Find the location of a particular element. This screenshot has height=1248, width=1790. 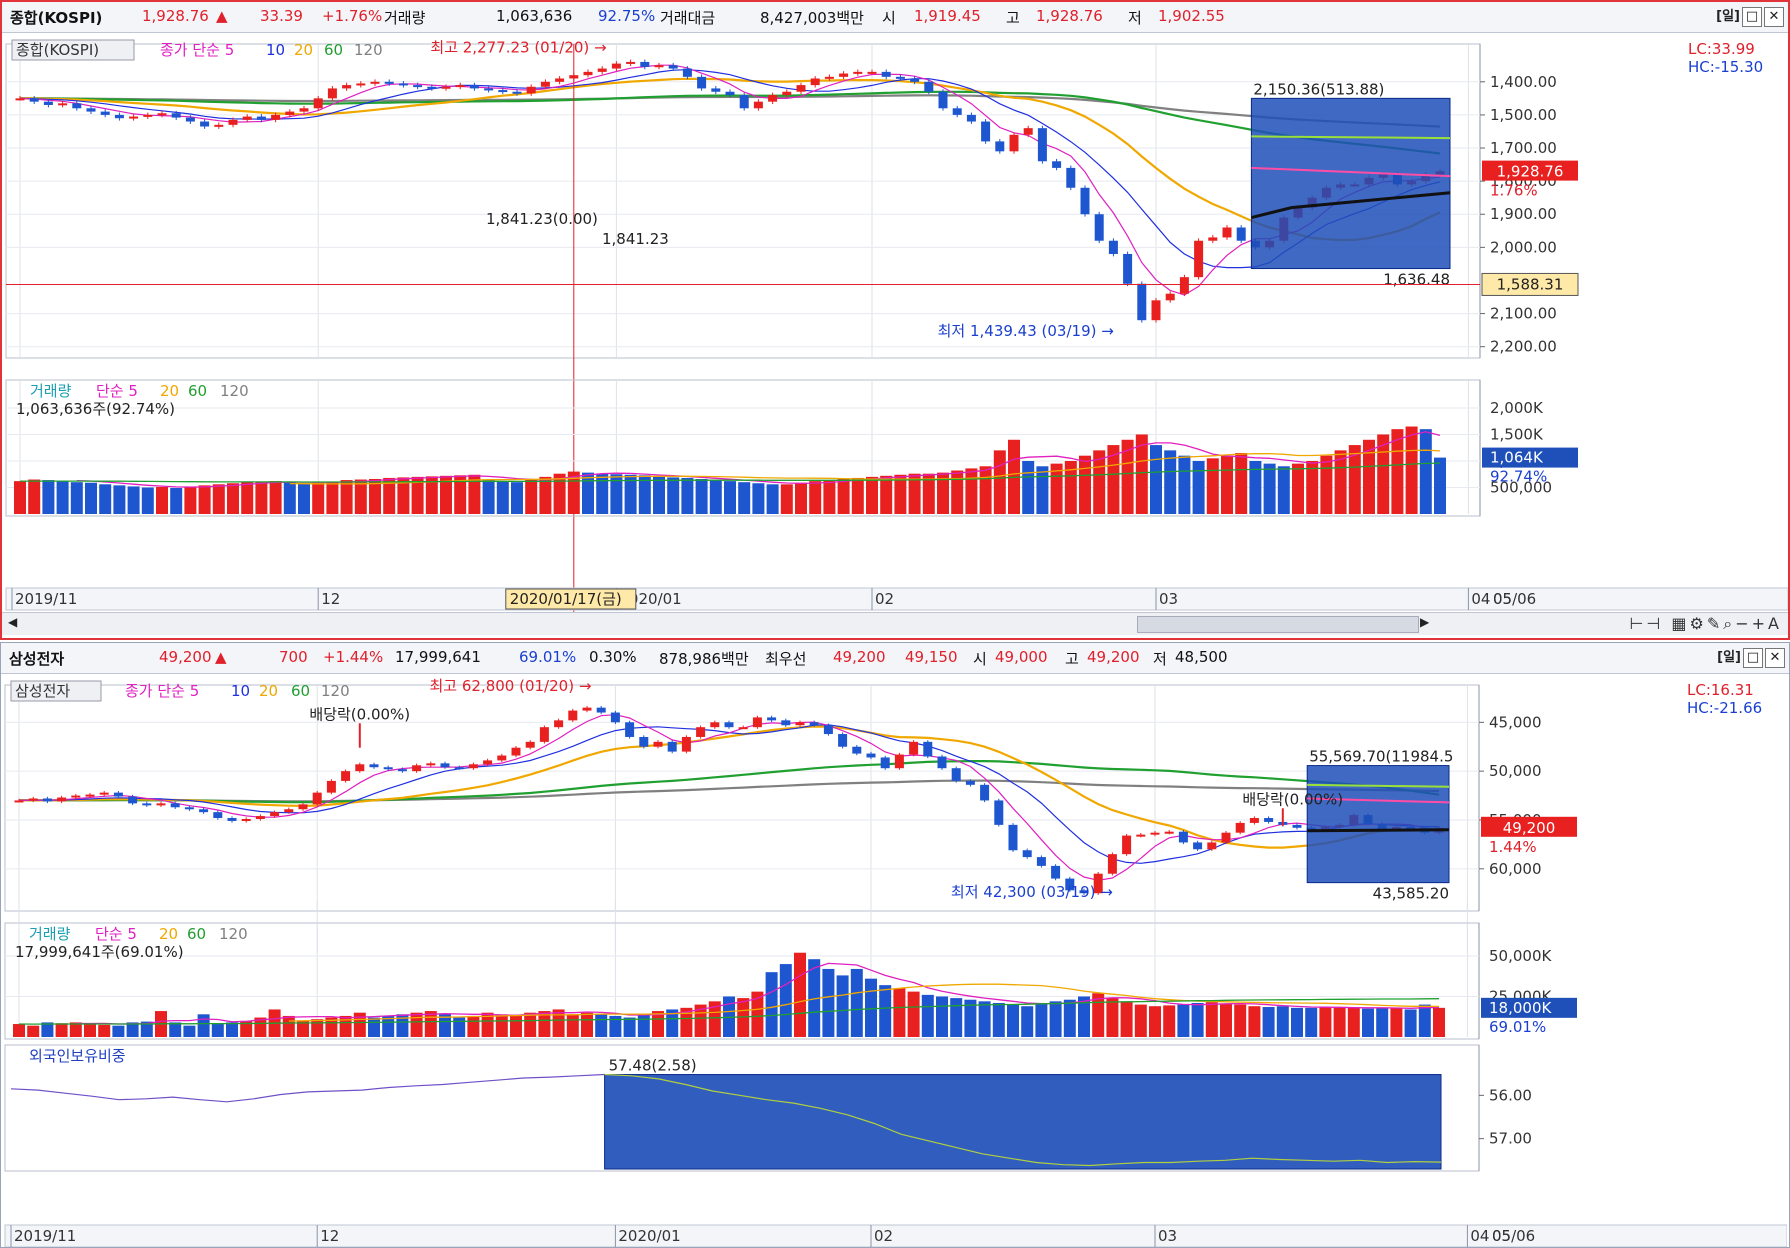

note-label-a: 1,841.23(0.00) is located at coordinates (542, 219).